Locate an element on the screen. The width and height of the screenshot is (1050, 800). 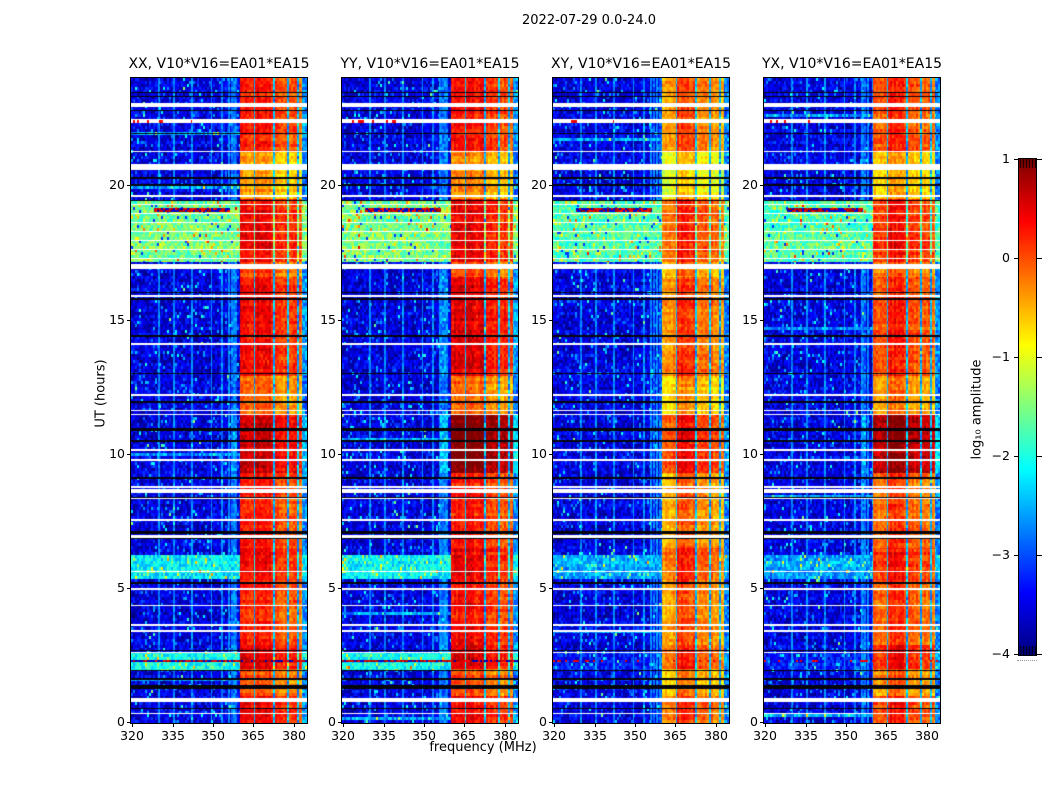
spectrogram-panel-xy is located at coordinates (641, 400).